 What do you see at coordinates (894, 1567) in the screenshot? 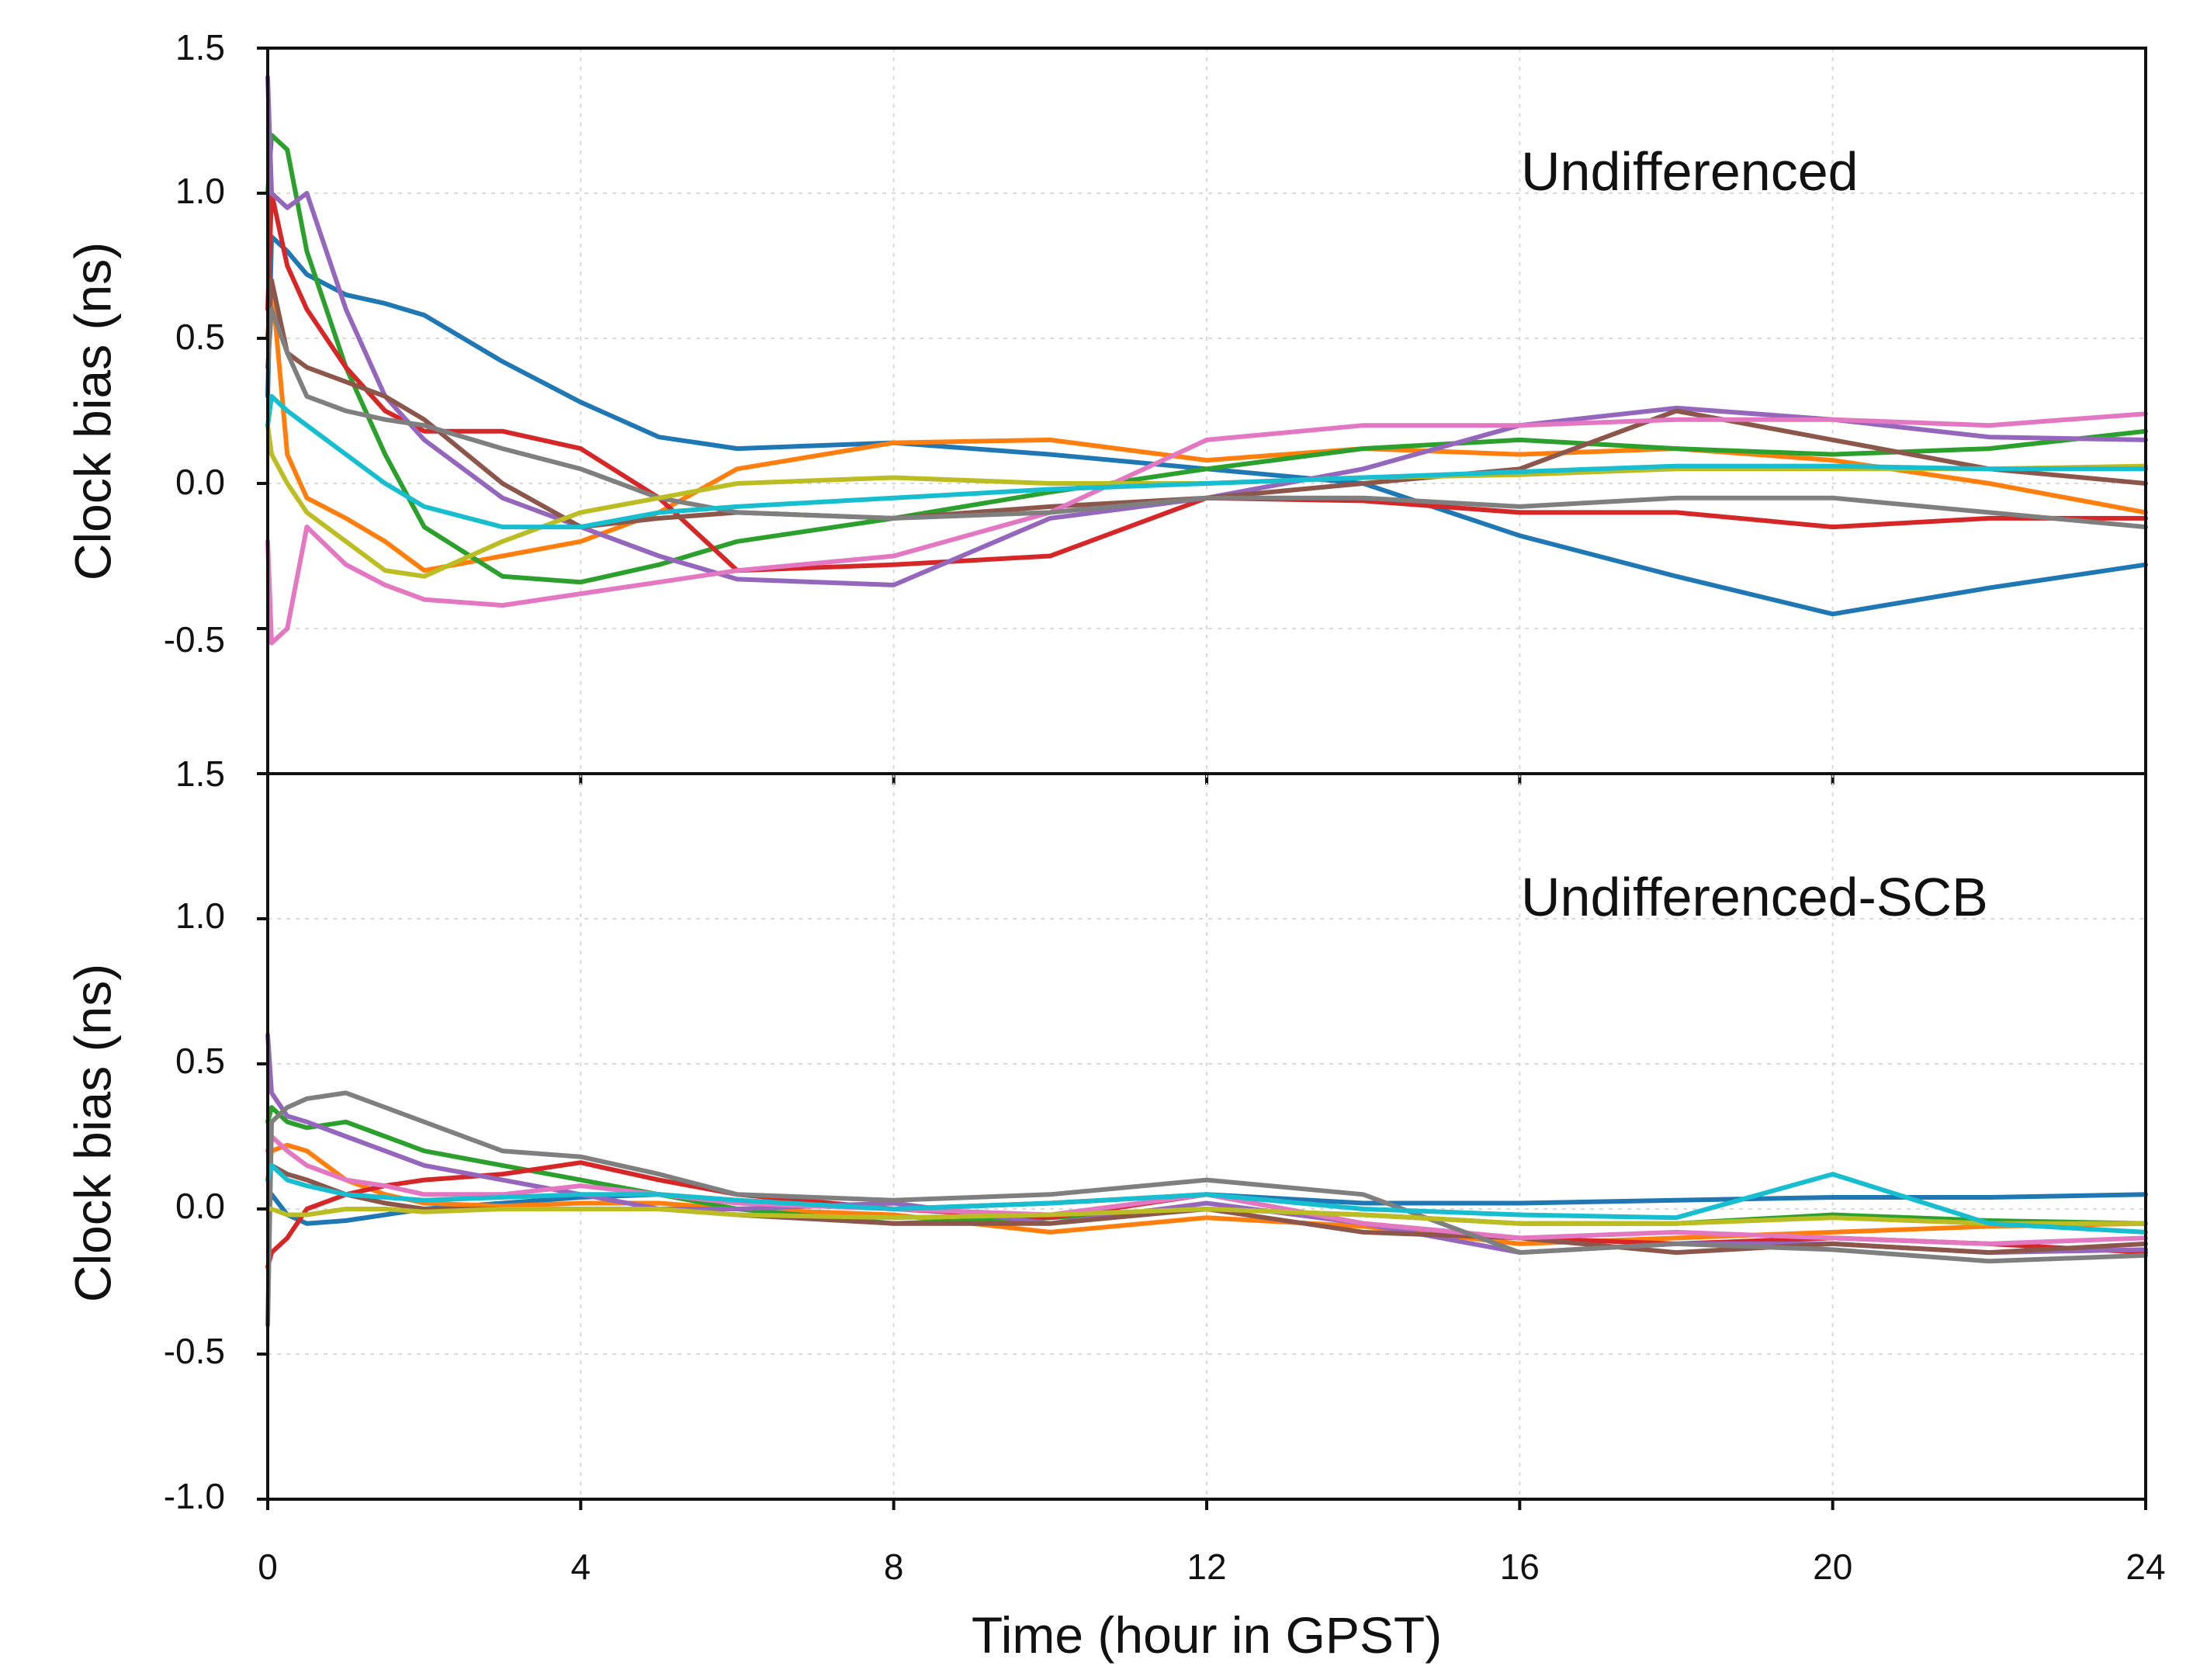
I see `x-tick-label: 8` at bounding box center [894, 1567].